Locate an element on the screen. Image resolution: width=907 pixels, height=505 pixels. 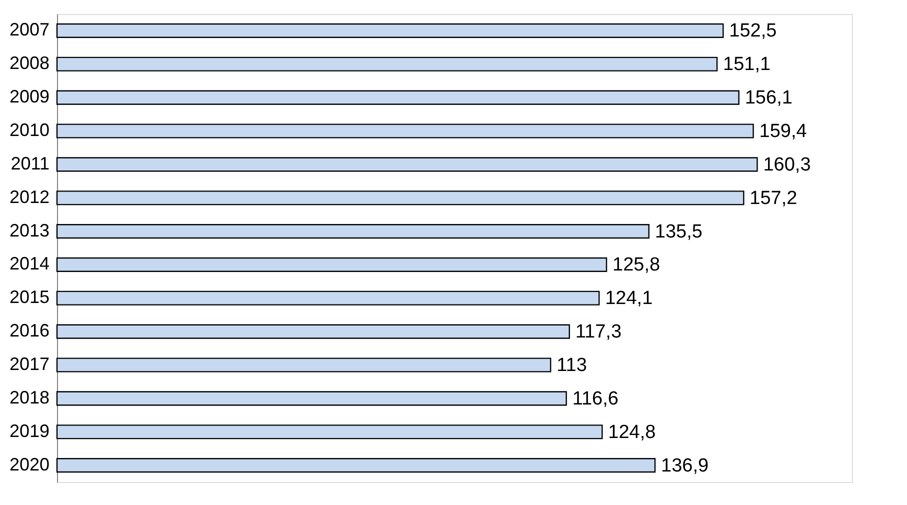
data-label: 117,3 is located at coordinates (598, 332).